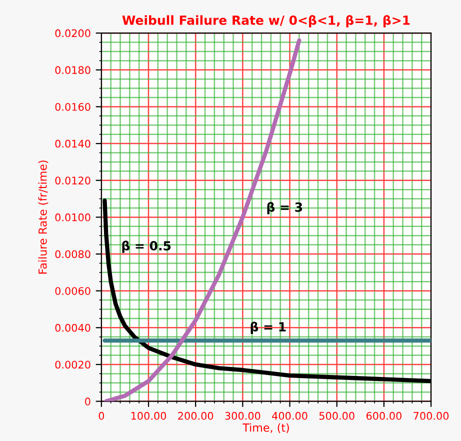  I want to click on y-tick-label: 0.0080, so click(72, 254).